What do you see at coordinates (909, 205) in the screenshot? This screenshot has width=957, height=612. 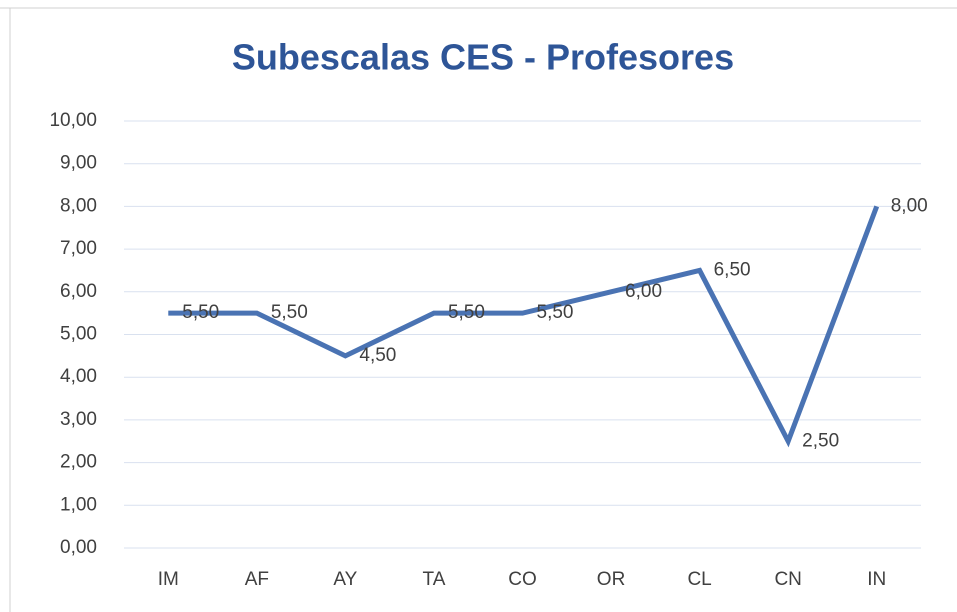 I see `data-label: 8,00` at bounding box center [909, 205].